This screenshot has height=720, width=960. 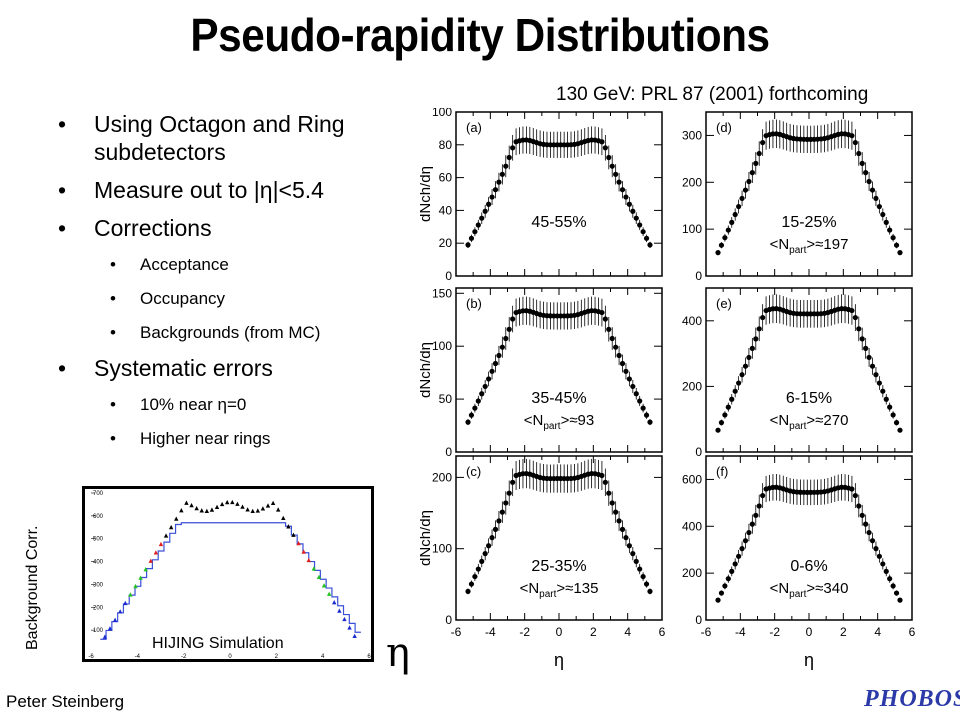 What do you see at coordinates (369, 656) in the screenshot?
I see `inset-x-tick-label: 6` at bounding box center [369, 656].